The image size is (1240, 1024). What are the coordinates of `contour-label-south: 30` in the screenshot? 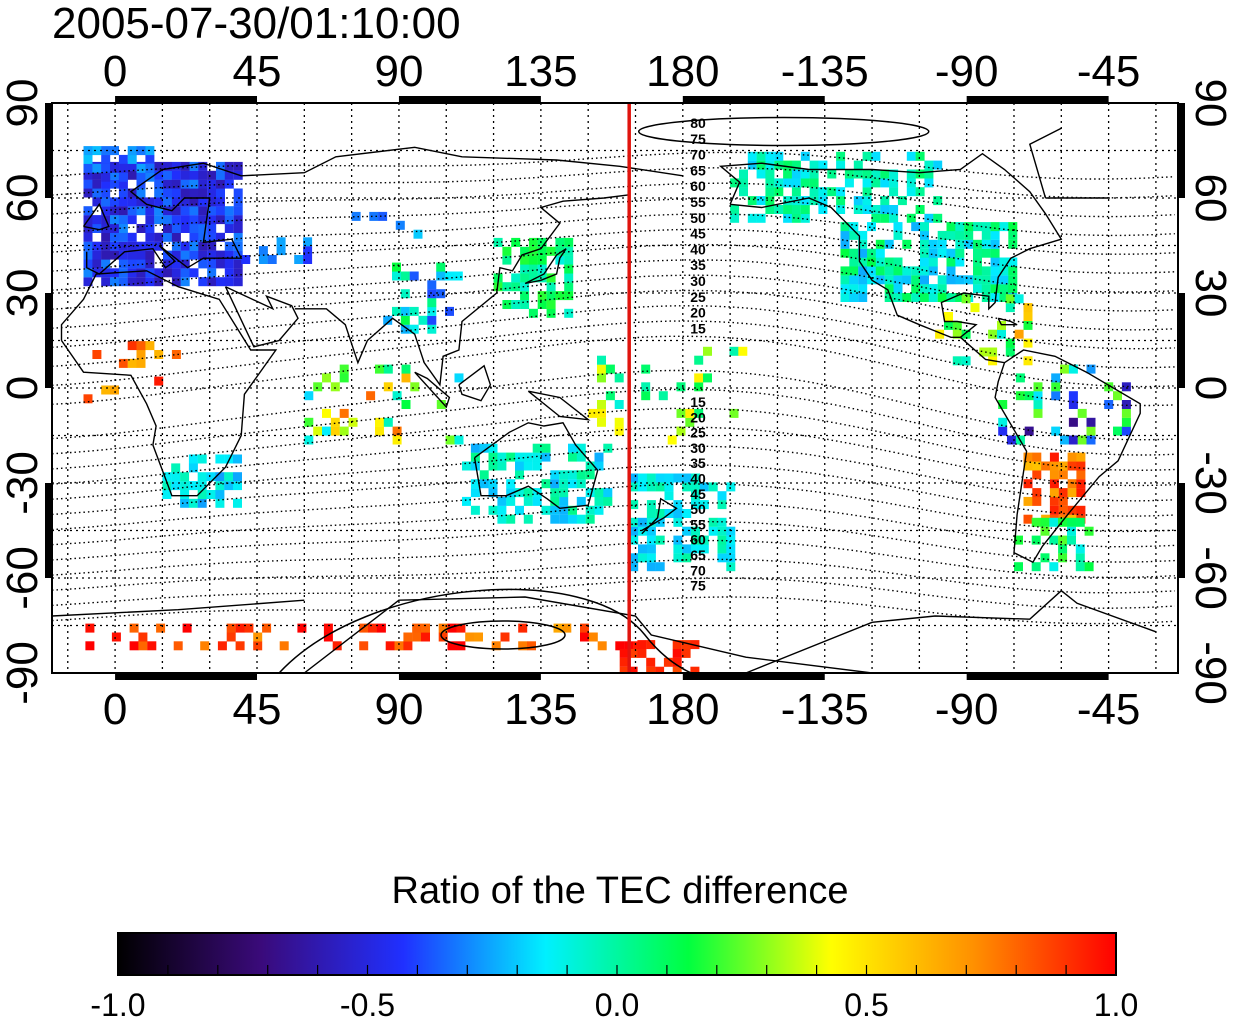 It's located at (698, 448).